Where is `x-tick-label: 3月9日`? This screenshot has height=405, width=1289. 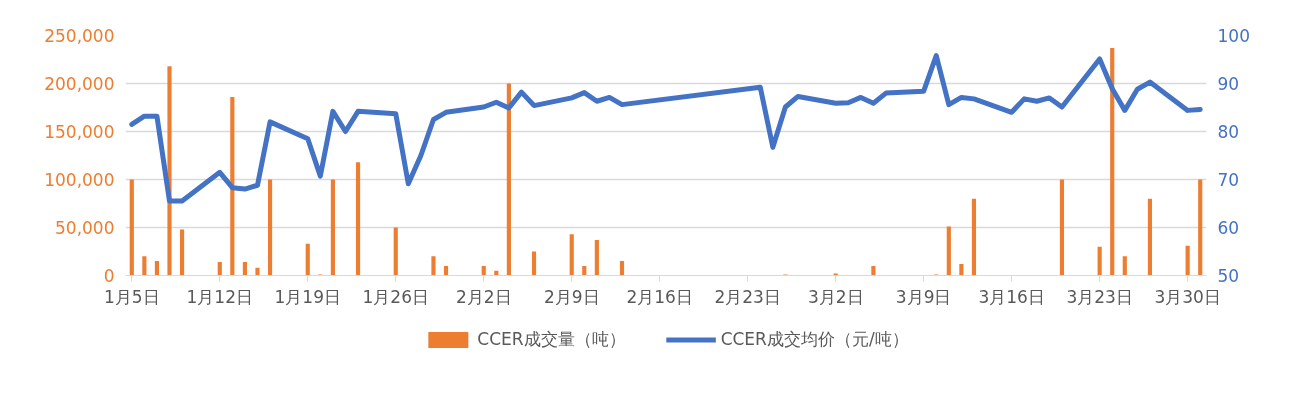
x-tick-label: 3月9日 is located at coordinates (923, 296).